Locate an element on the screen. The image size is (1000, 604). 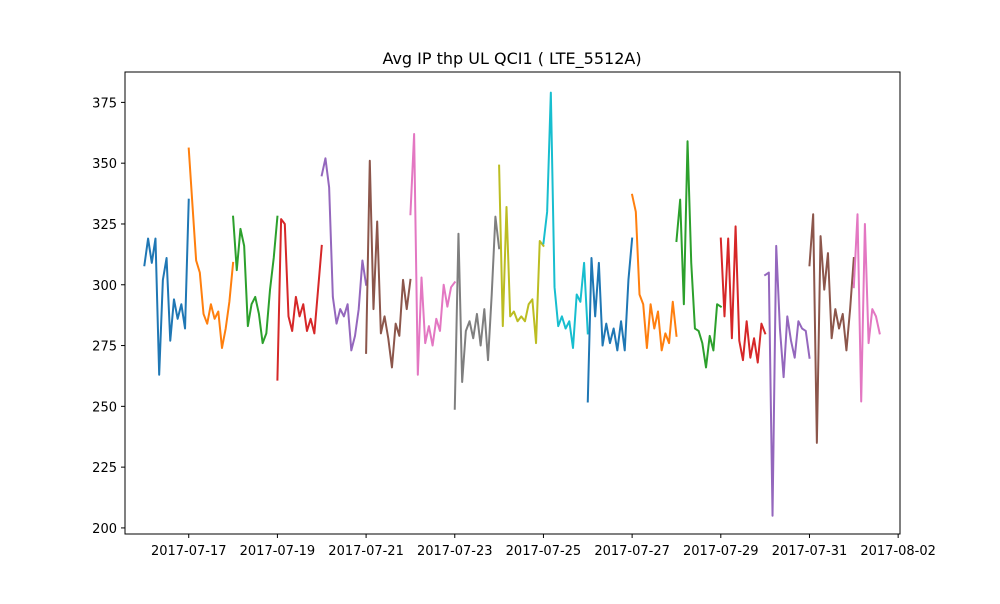
y-tick-label-8: 375 is located at coordinates (104, 103).